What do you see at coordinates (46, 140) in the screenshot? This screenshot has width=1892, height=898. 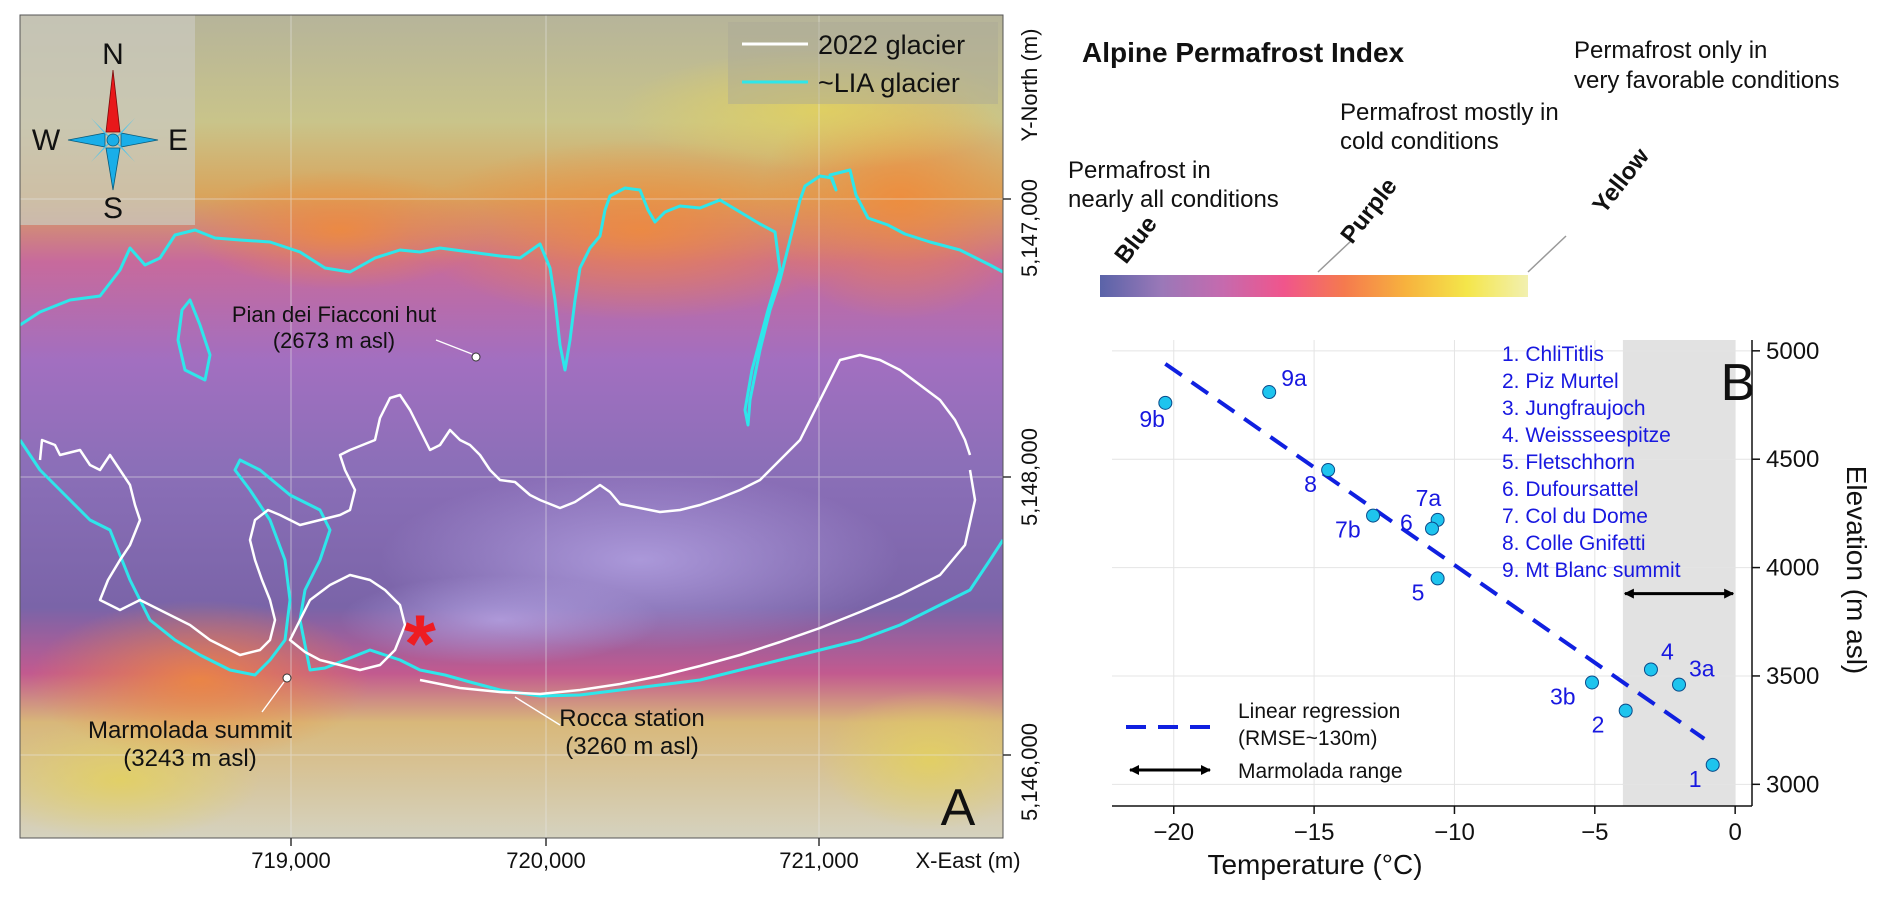 I see `compass-label-w: W` at bounding box center [46, 140].